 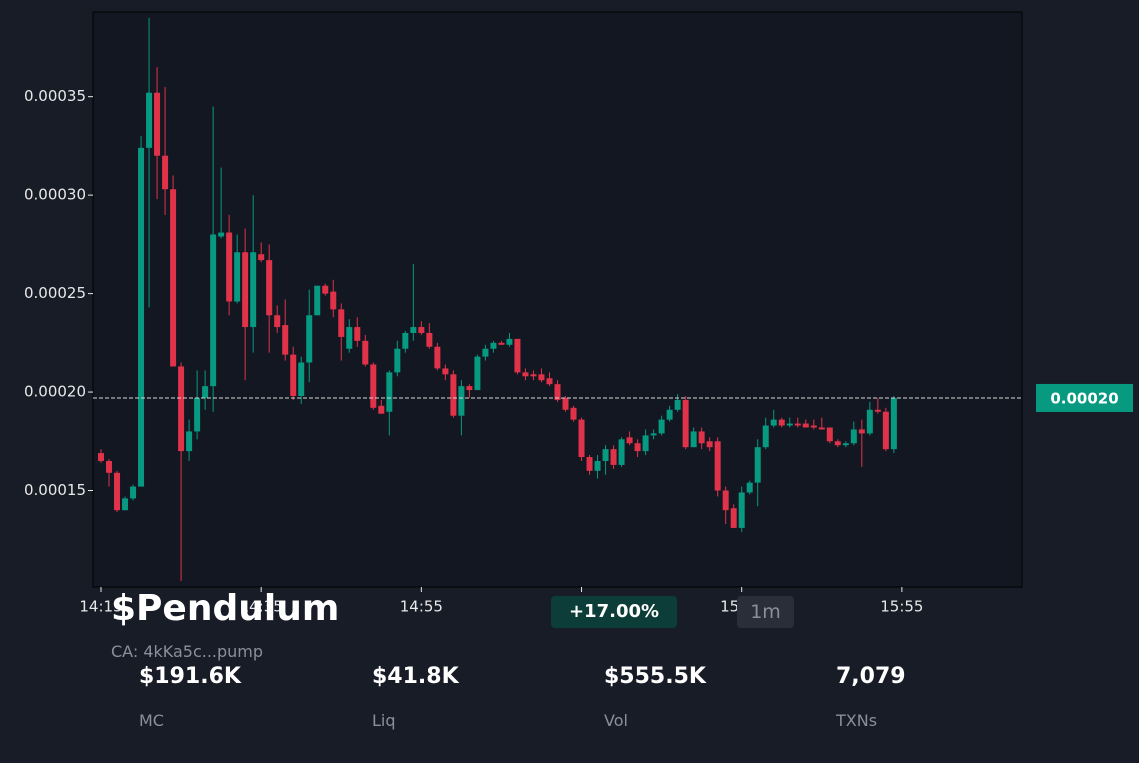 I want to click on stat-value: $191.6K, so click(x=190, y=676).